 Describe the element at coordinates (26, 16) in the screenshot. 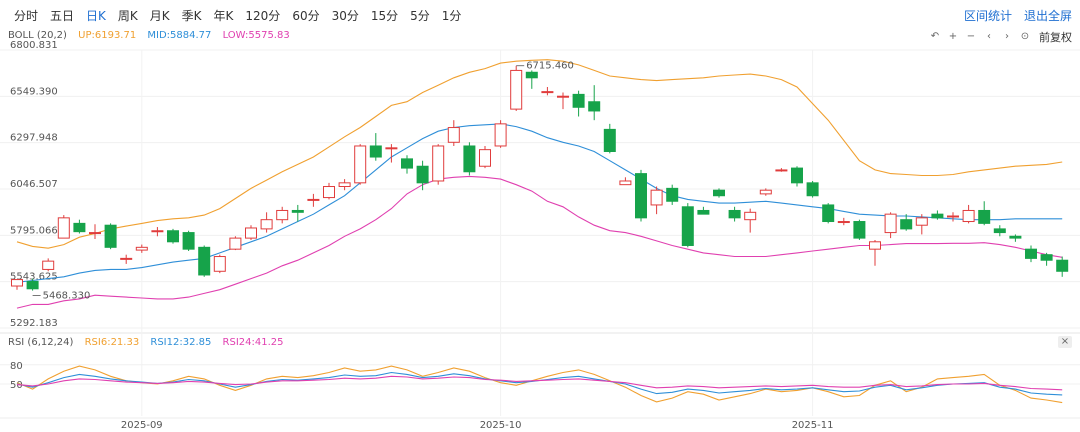

I see `tab-0: 分时` at that location.